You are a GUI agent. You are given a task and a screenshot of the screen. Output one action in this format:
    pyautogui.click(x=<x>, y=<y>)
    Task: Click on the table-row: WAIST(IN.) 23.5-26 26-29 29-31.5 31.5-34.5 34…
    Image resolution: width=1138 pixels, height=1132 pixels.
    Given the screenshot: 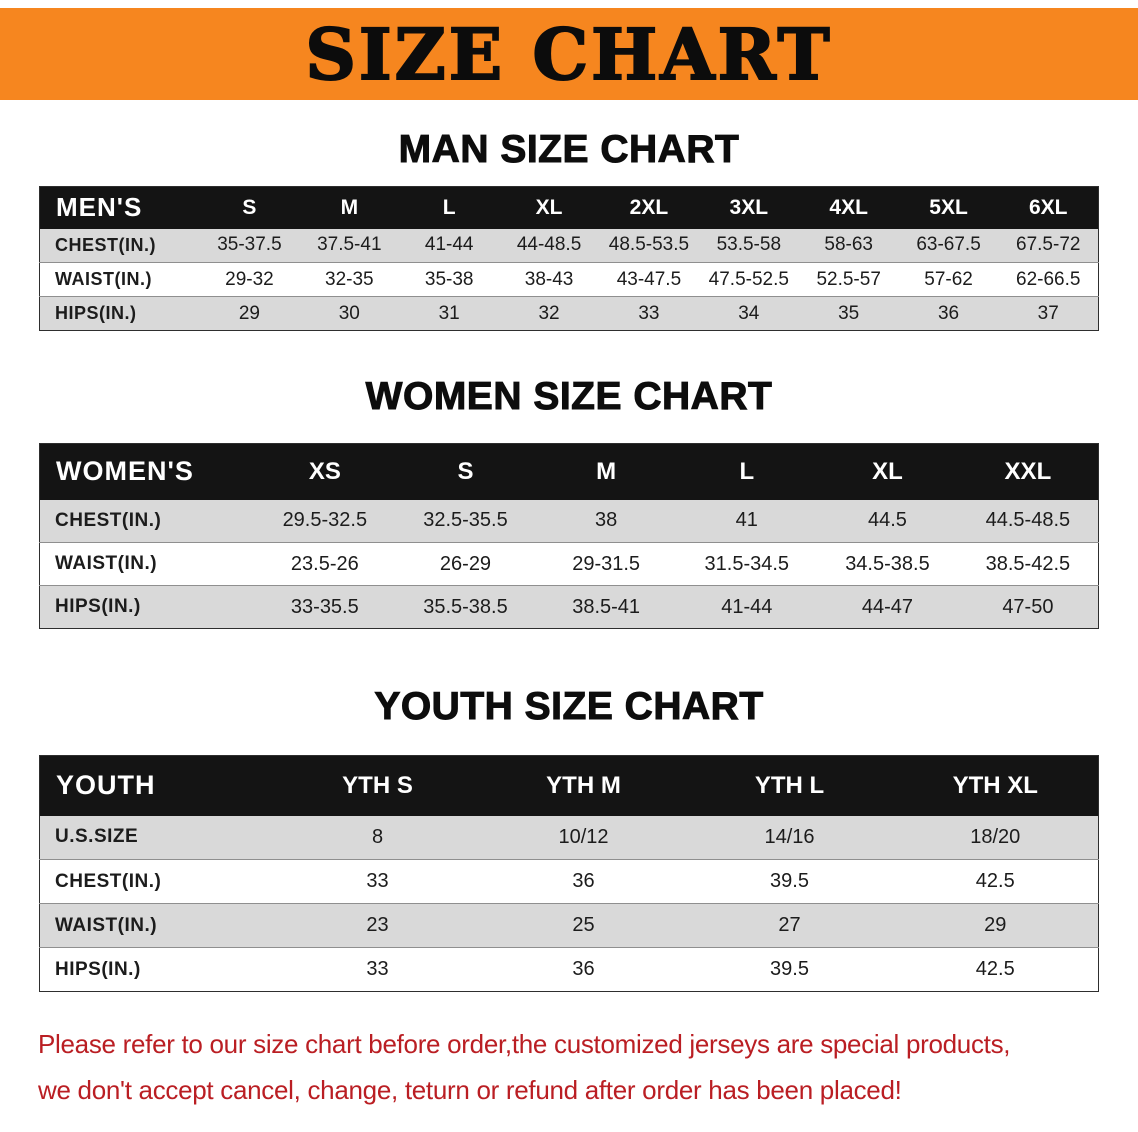 What is the action you would take?
    pyautogui.click(x=569, y=564)
    